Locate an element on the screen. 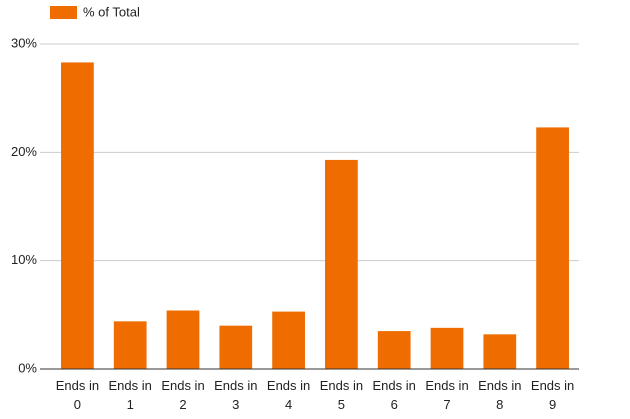 The image size is (630, 419). x-tick-label: Ends in 8 is located at coordinates (500, 395).